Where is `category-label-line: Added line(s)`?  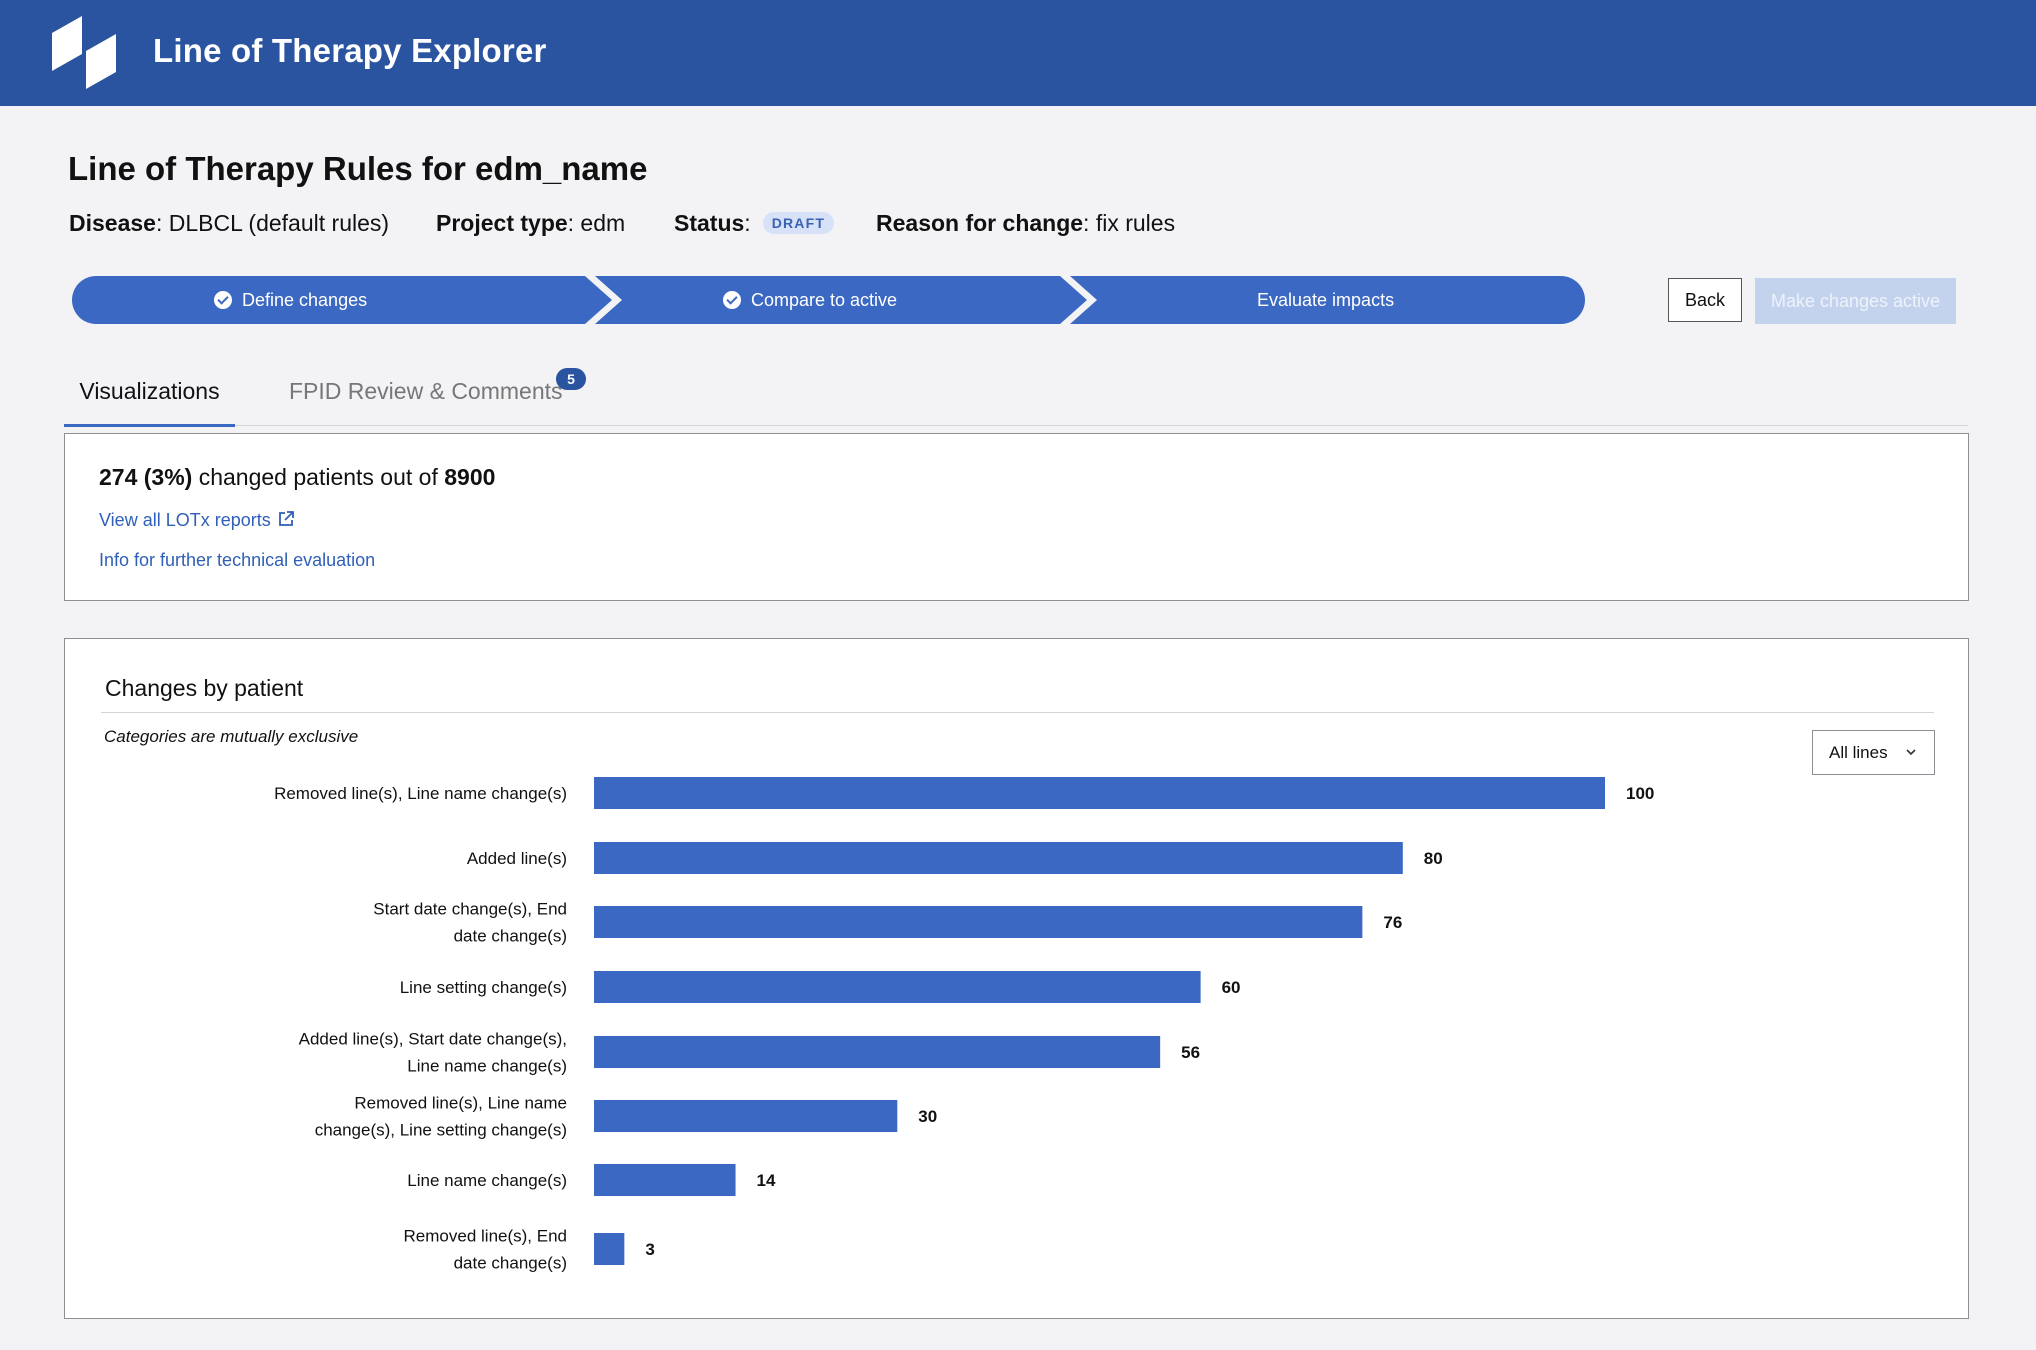 category-label-line: Added line(s) is located at coordinates (517, 858).